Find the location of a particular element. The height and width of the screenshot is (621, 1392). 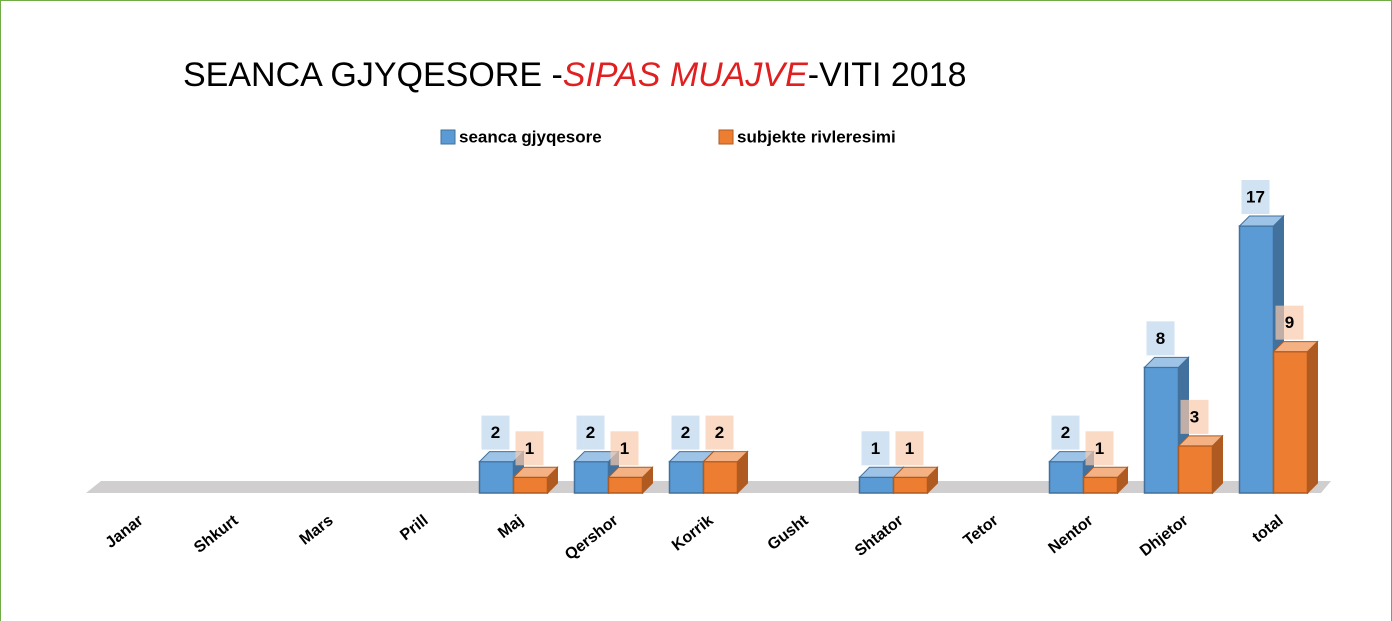

x-tick-label: Prill is located at coordinates (414, 528).